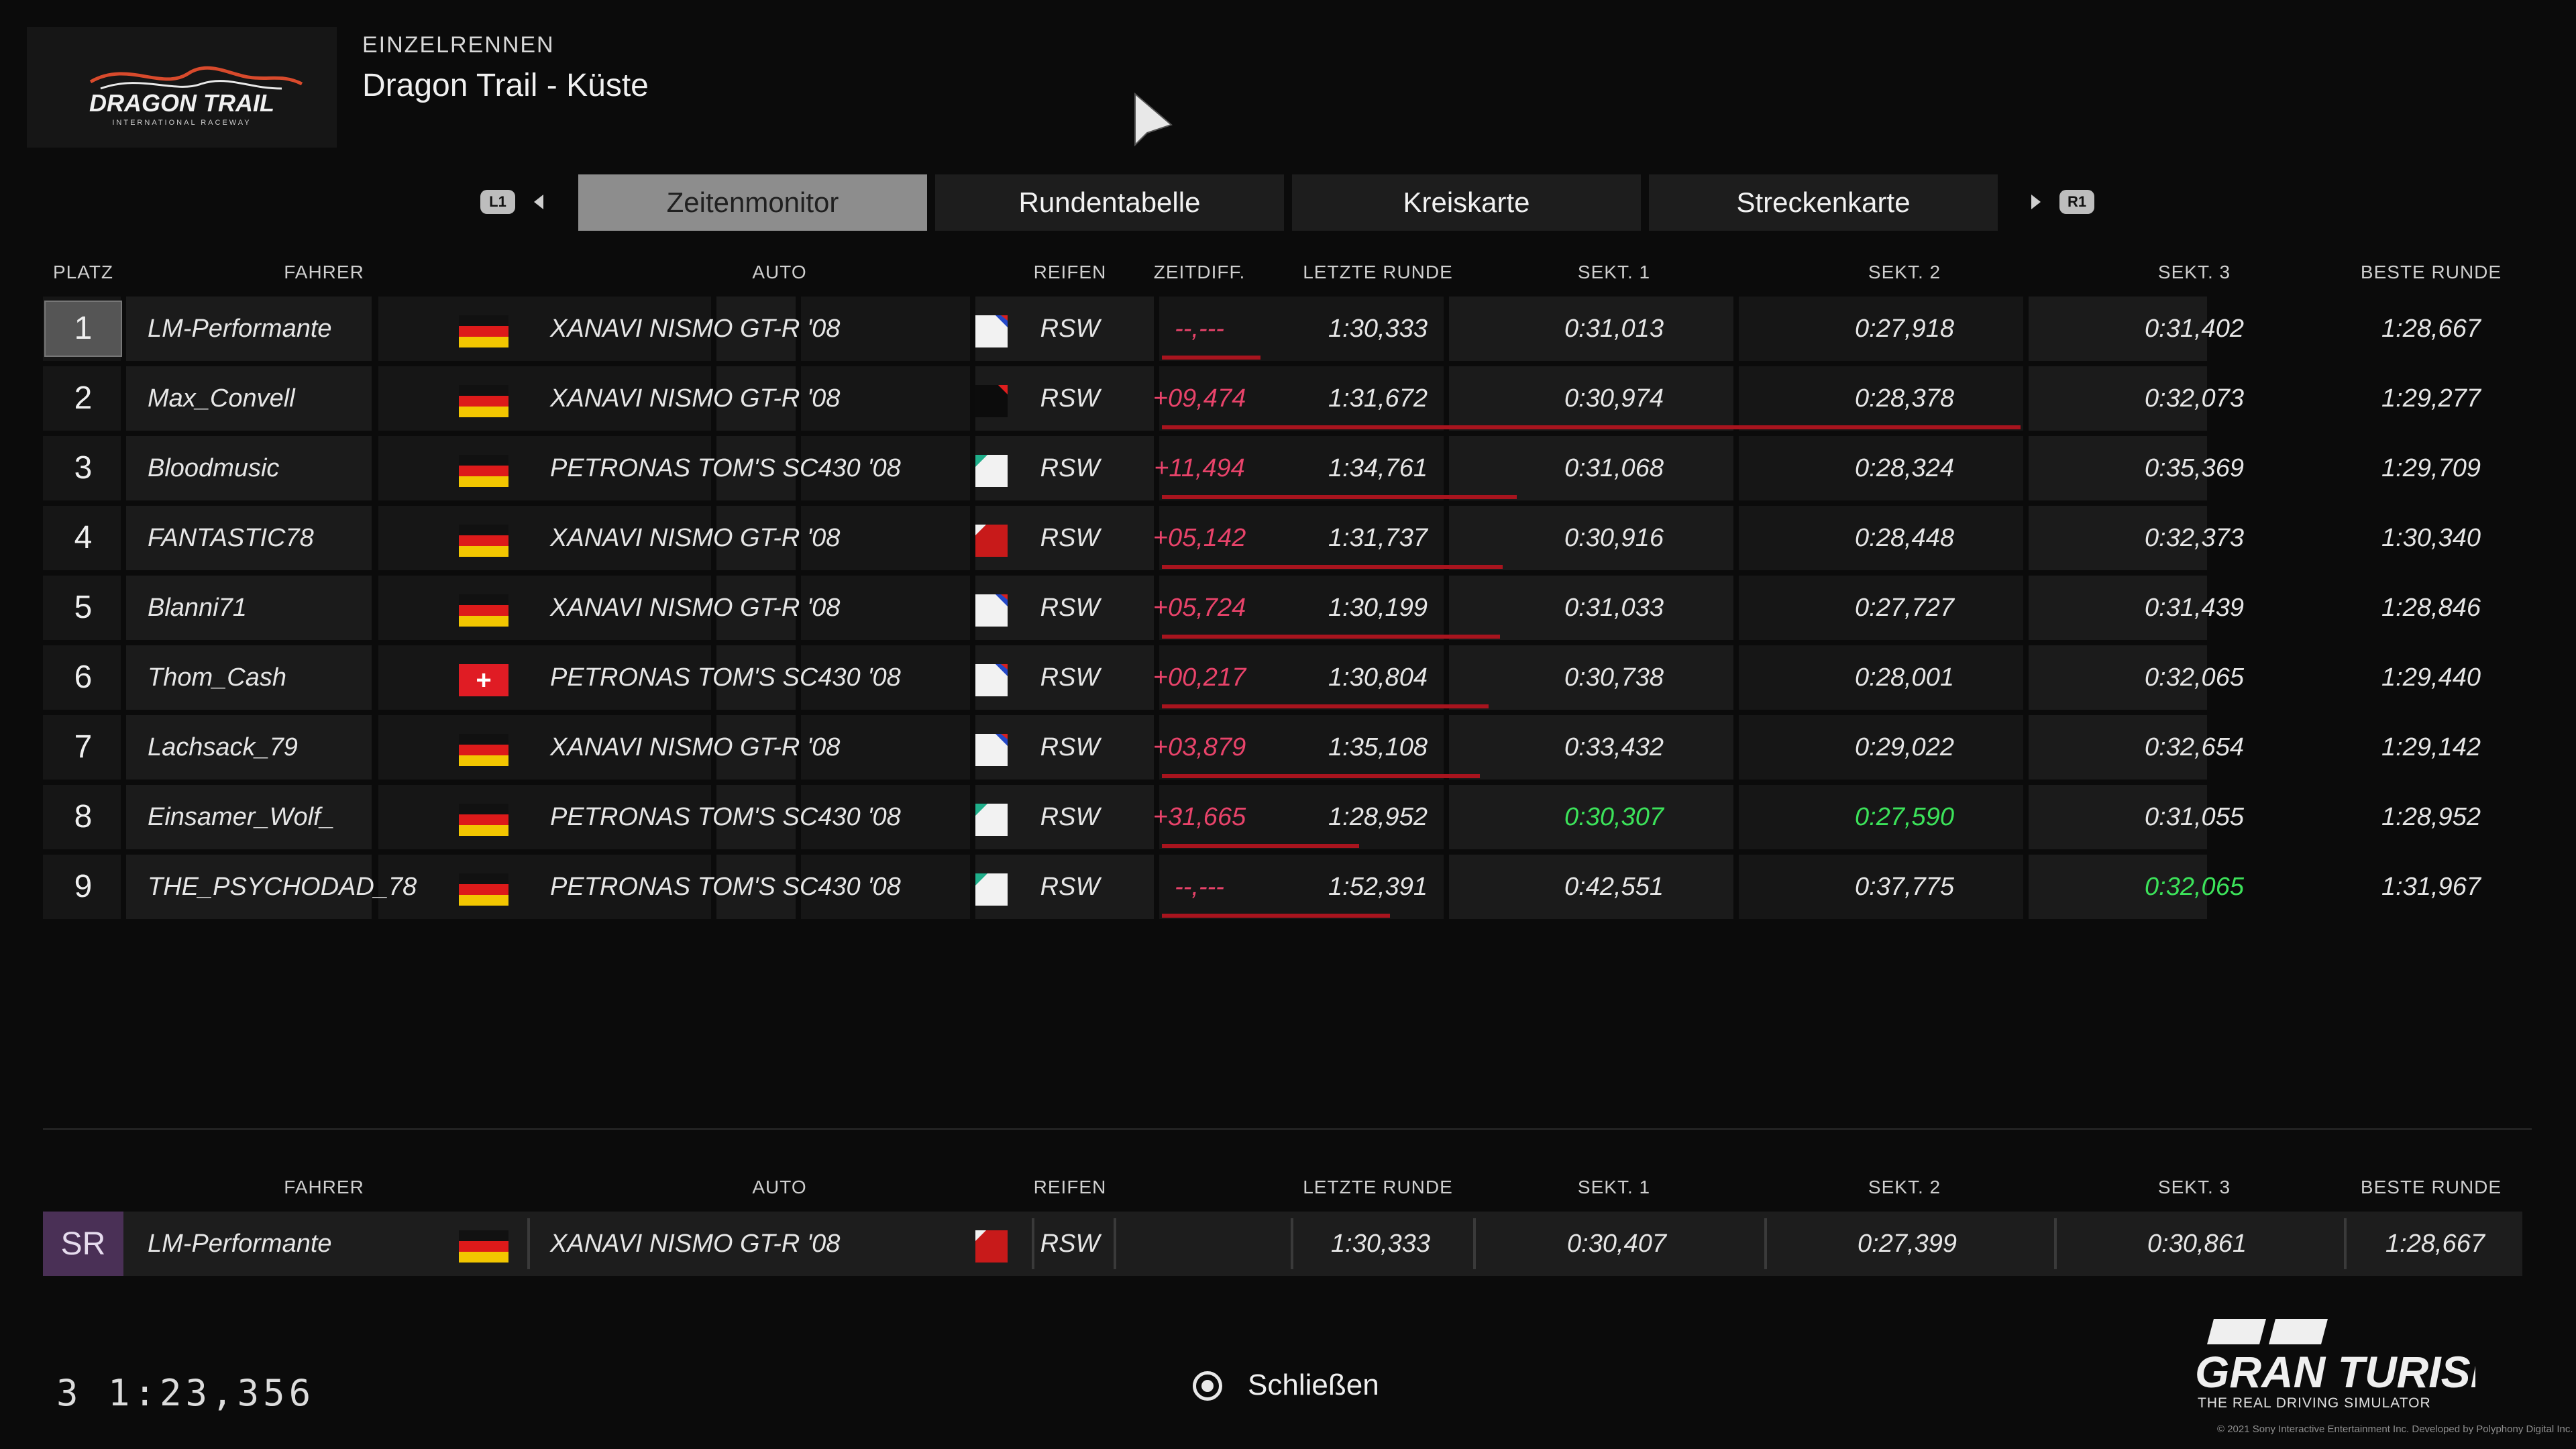 This screenshot has width=2576, height=1449. What do you see at coordinates (1904, 272) in the screenshot?
I see `col-sektor-2: SEKT. 2` at bounding box center [1904, 272].